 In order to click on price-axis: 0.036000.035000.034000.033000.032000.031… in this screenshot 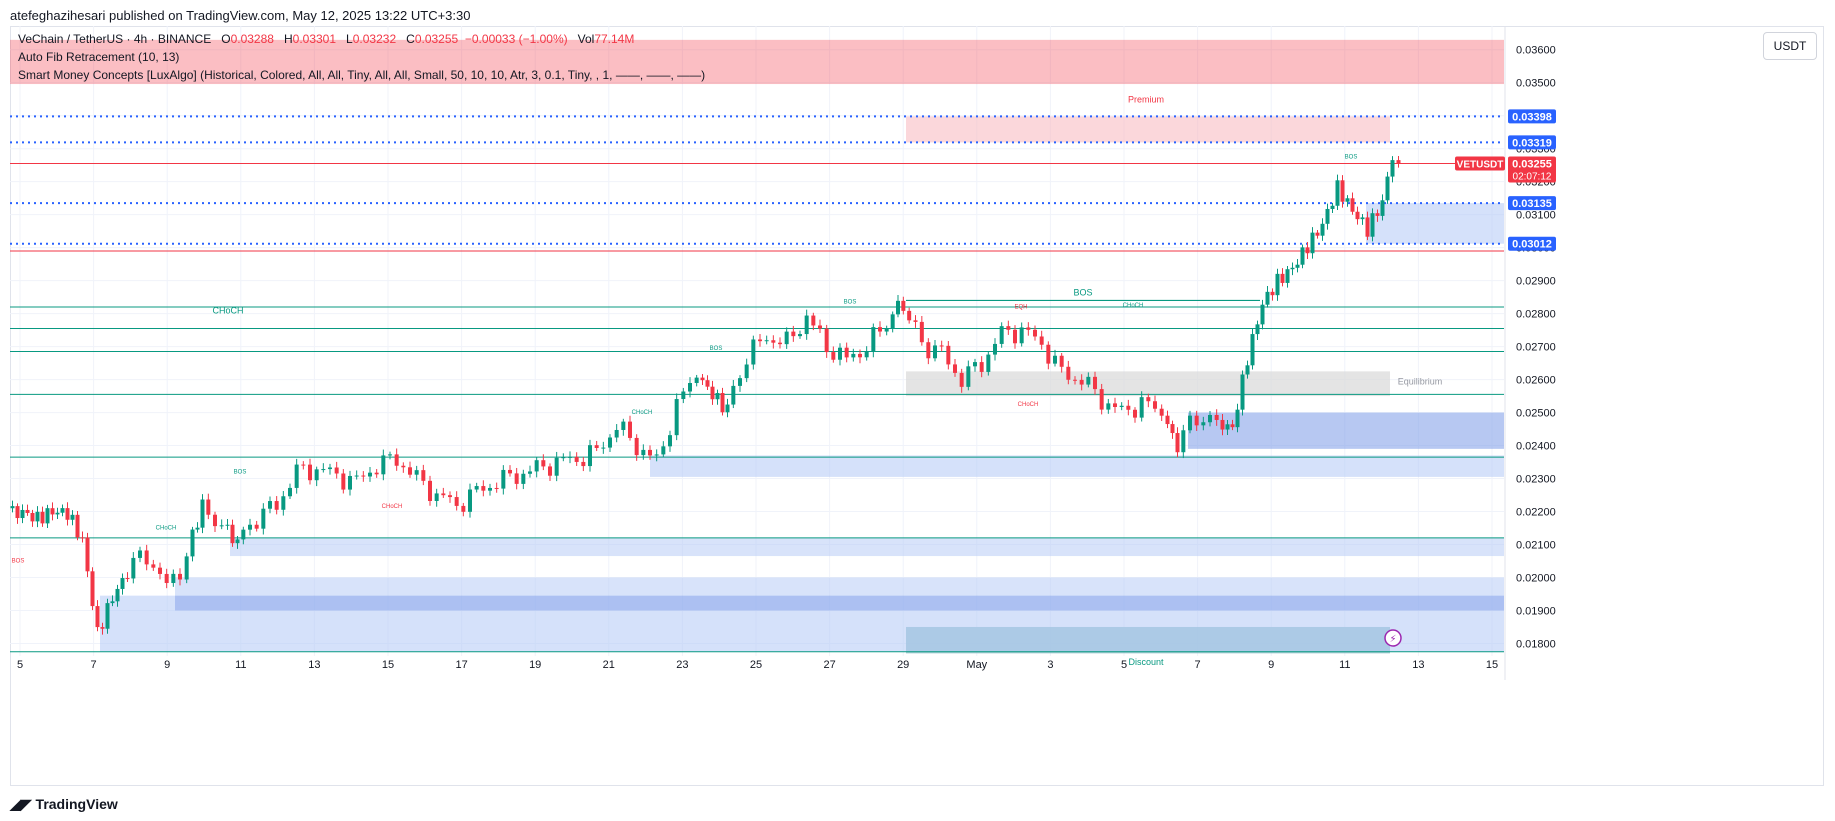, I will do `click(1505, 353)`.